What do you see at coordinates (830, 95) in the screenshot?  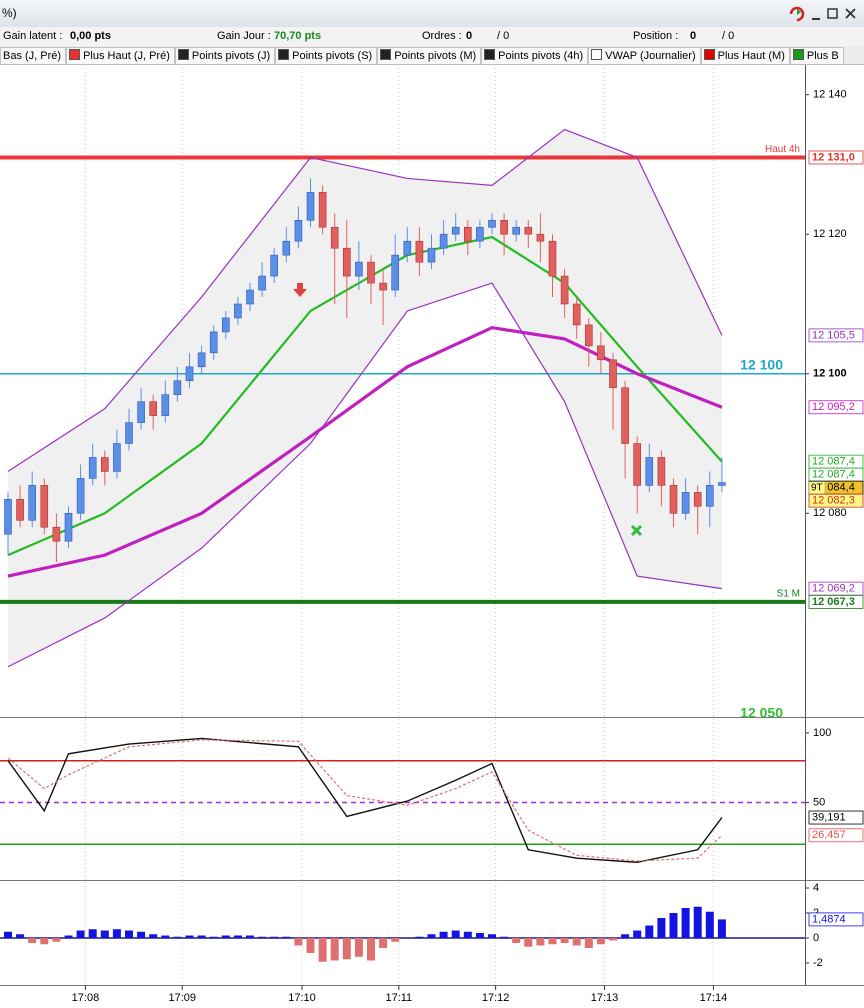 I see `y-tick-label: 12 140` at bounding box center [830, 95].